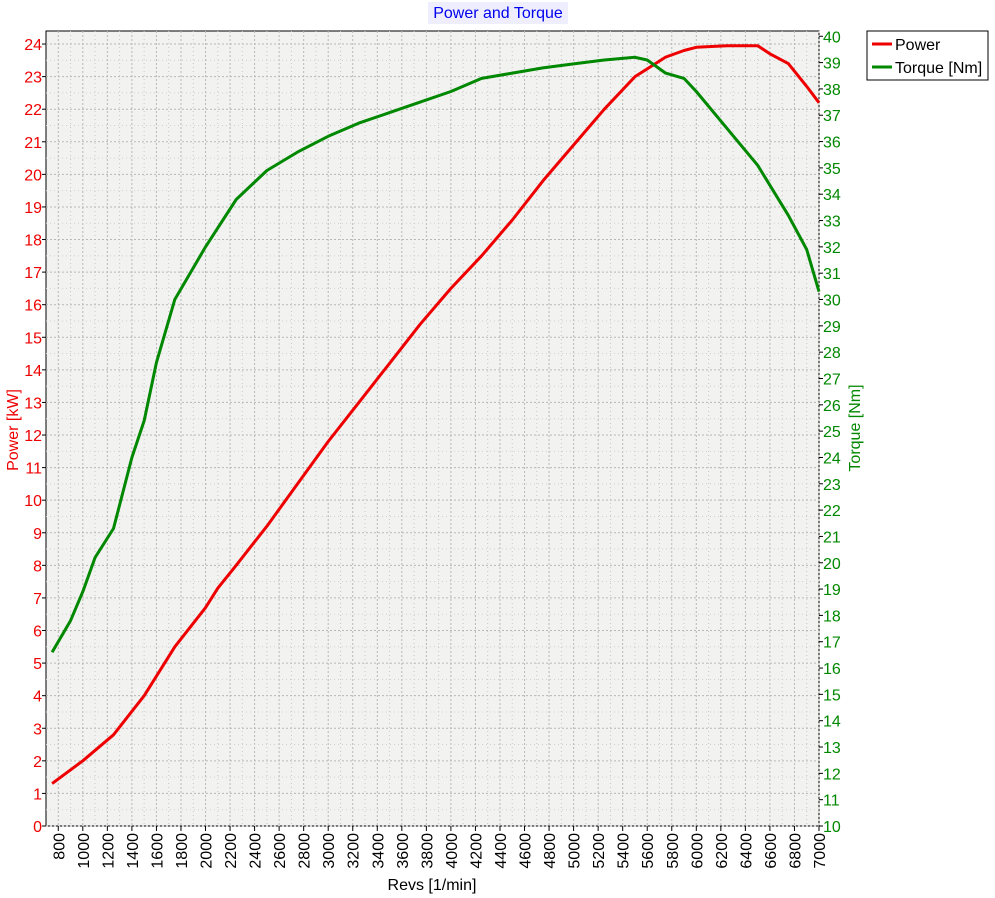 This screenshot has width=995, height=898. I want to click on x-tick-label: 3400, so click(378, 851).